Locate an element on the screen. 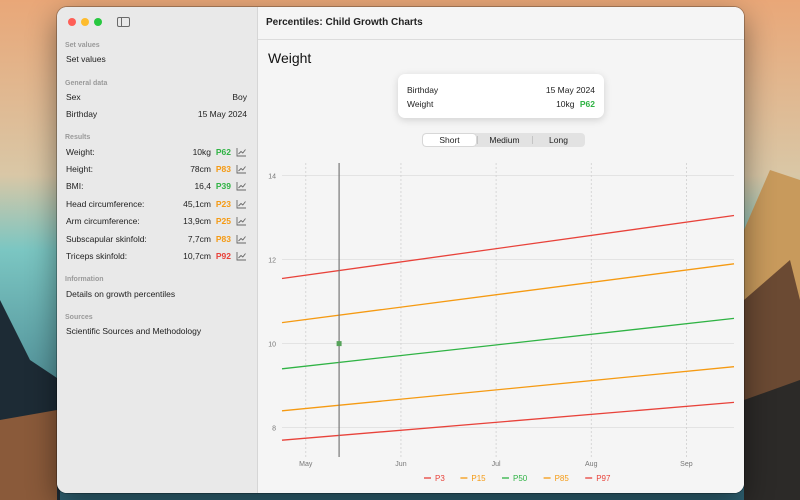  legend-label: P15 is located at coordinates (478, 478).